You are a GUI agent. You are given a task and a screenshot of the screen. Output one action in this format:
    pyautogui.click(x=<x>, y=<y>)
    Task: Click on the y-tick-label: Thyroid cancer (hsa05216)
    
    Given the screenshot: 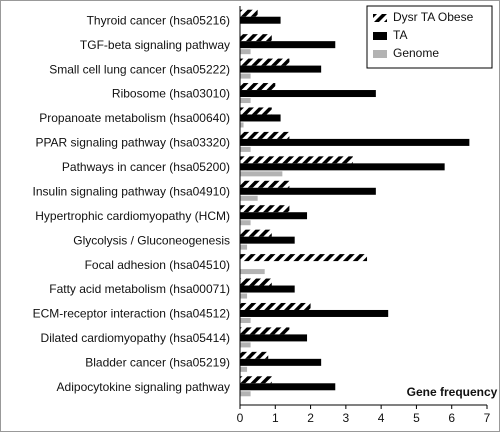 What is the action you would take?
    pyautogui.click(x=158, y=20)
    